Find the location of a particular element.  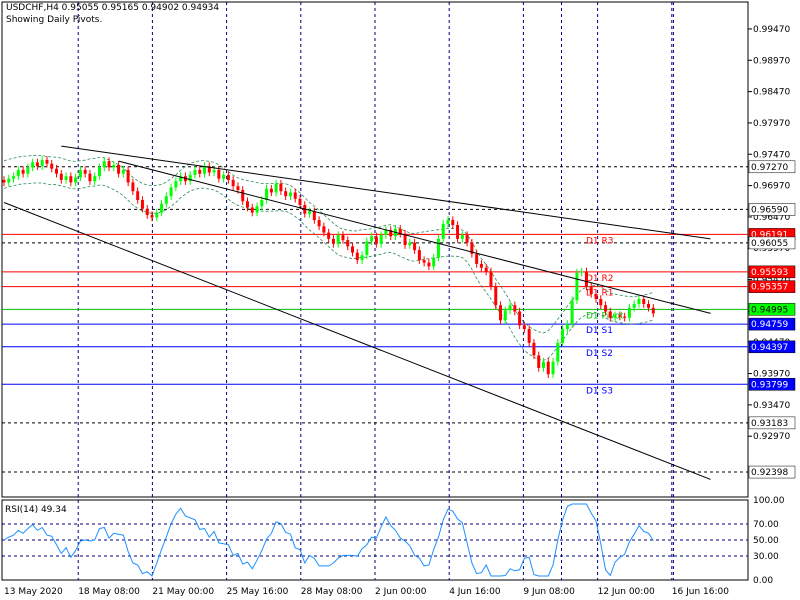

price-level-tag-label: 0.93799 is located at coordinates (769, 385).